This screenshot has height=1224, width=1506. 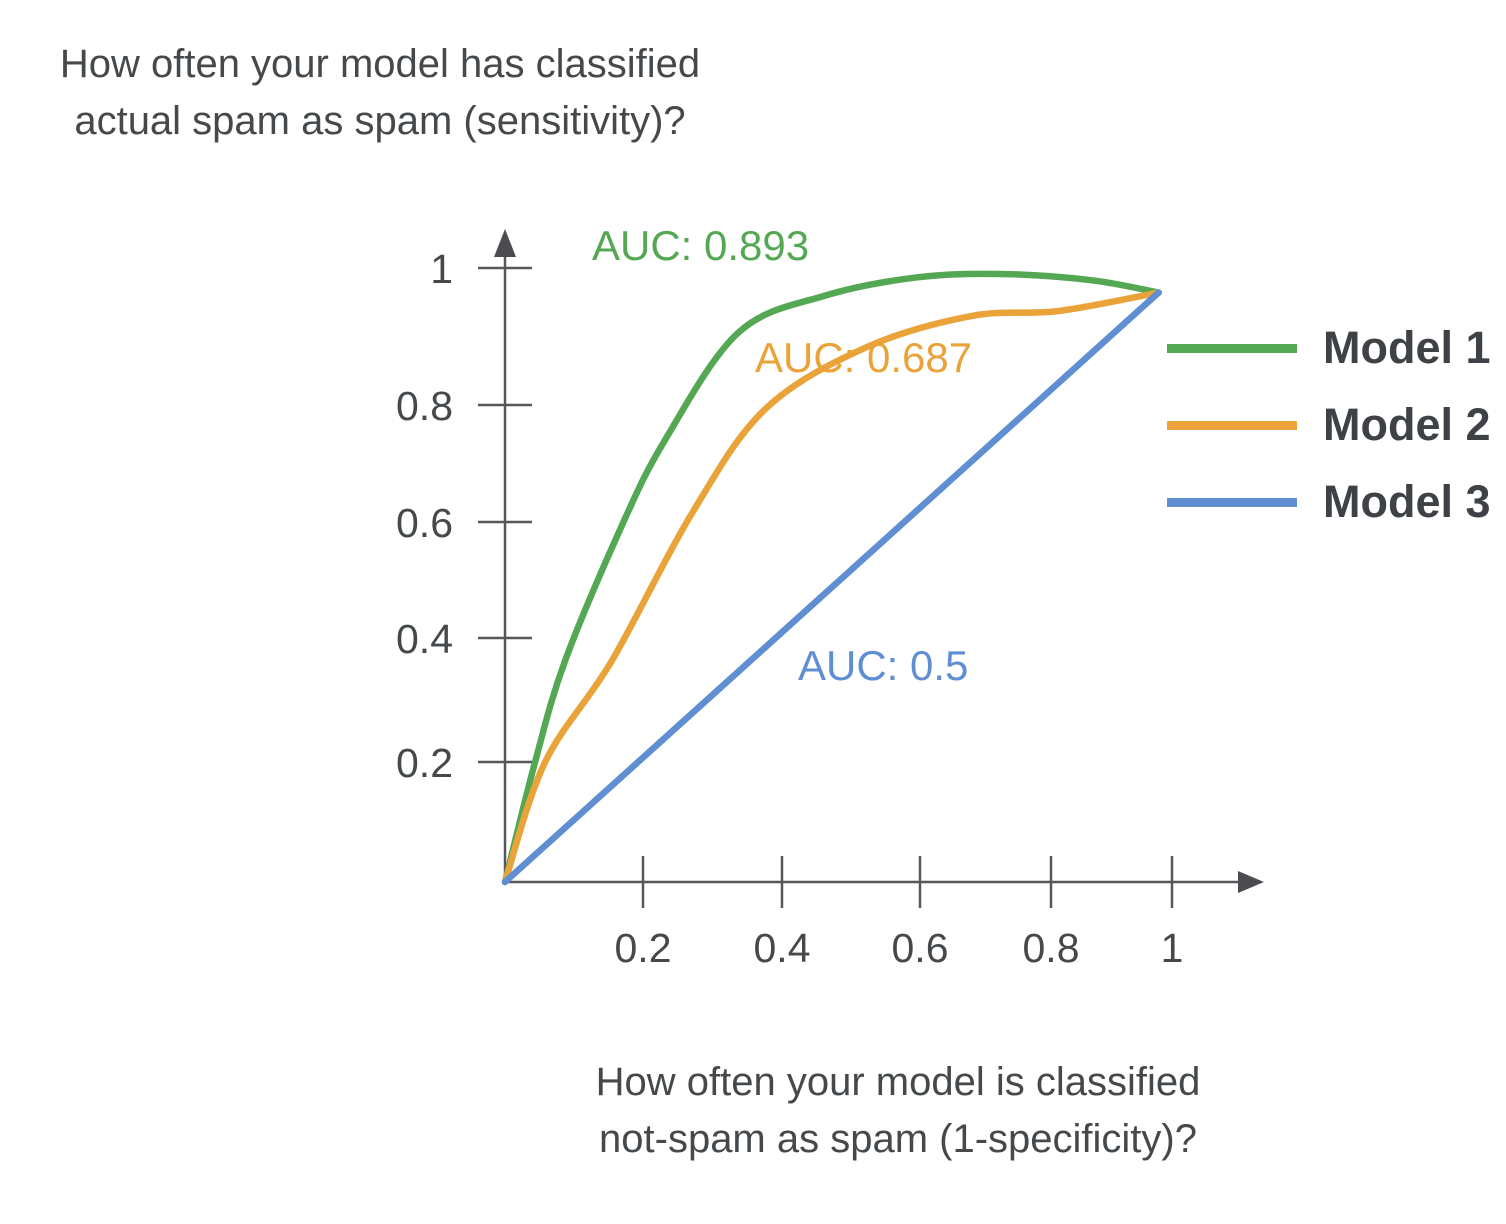 I want to click on x-axis-arrow, so click(x=1251, y=882).